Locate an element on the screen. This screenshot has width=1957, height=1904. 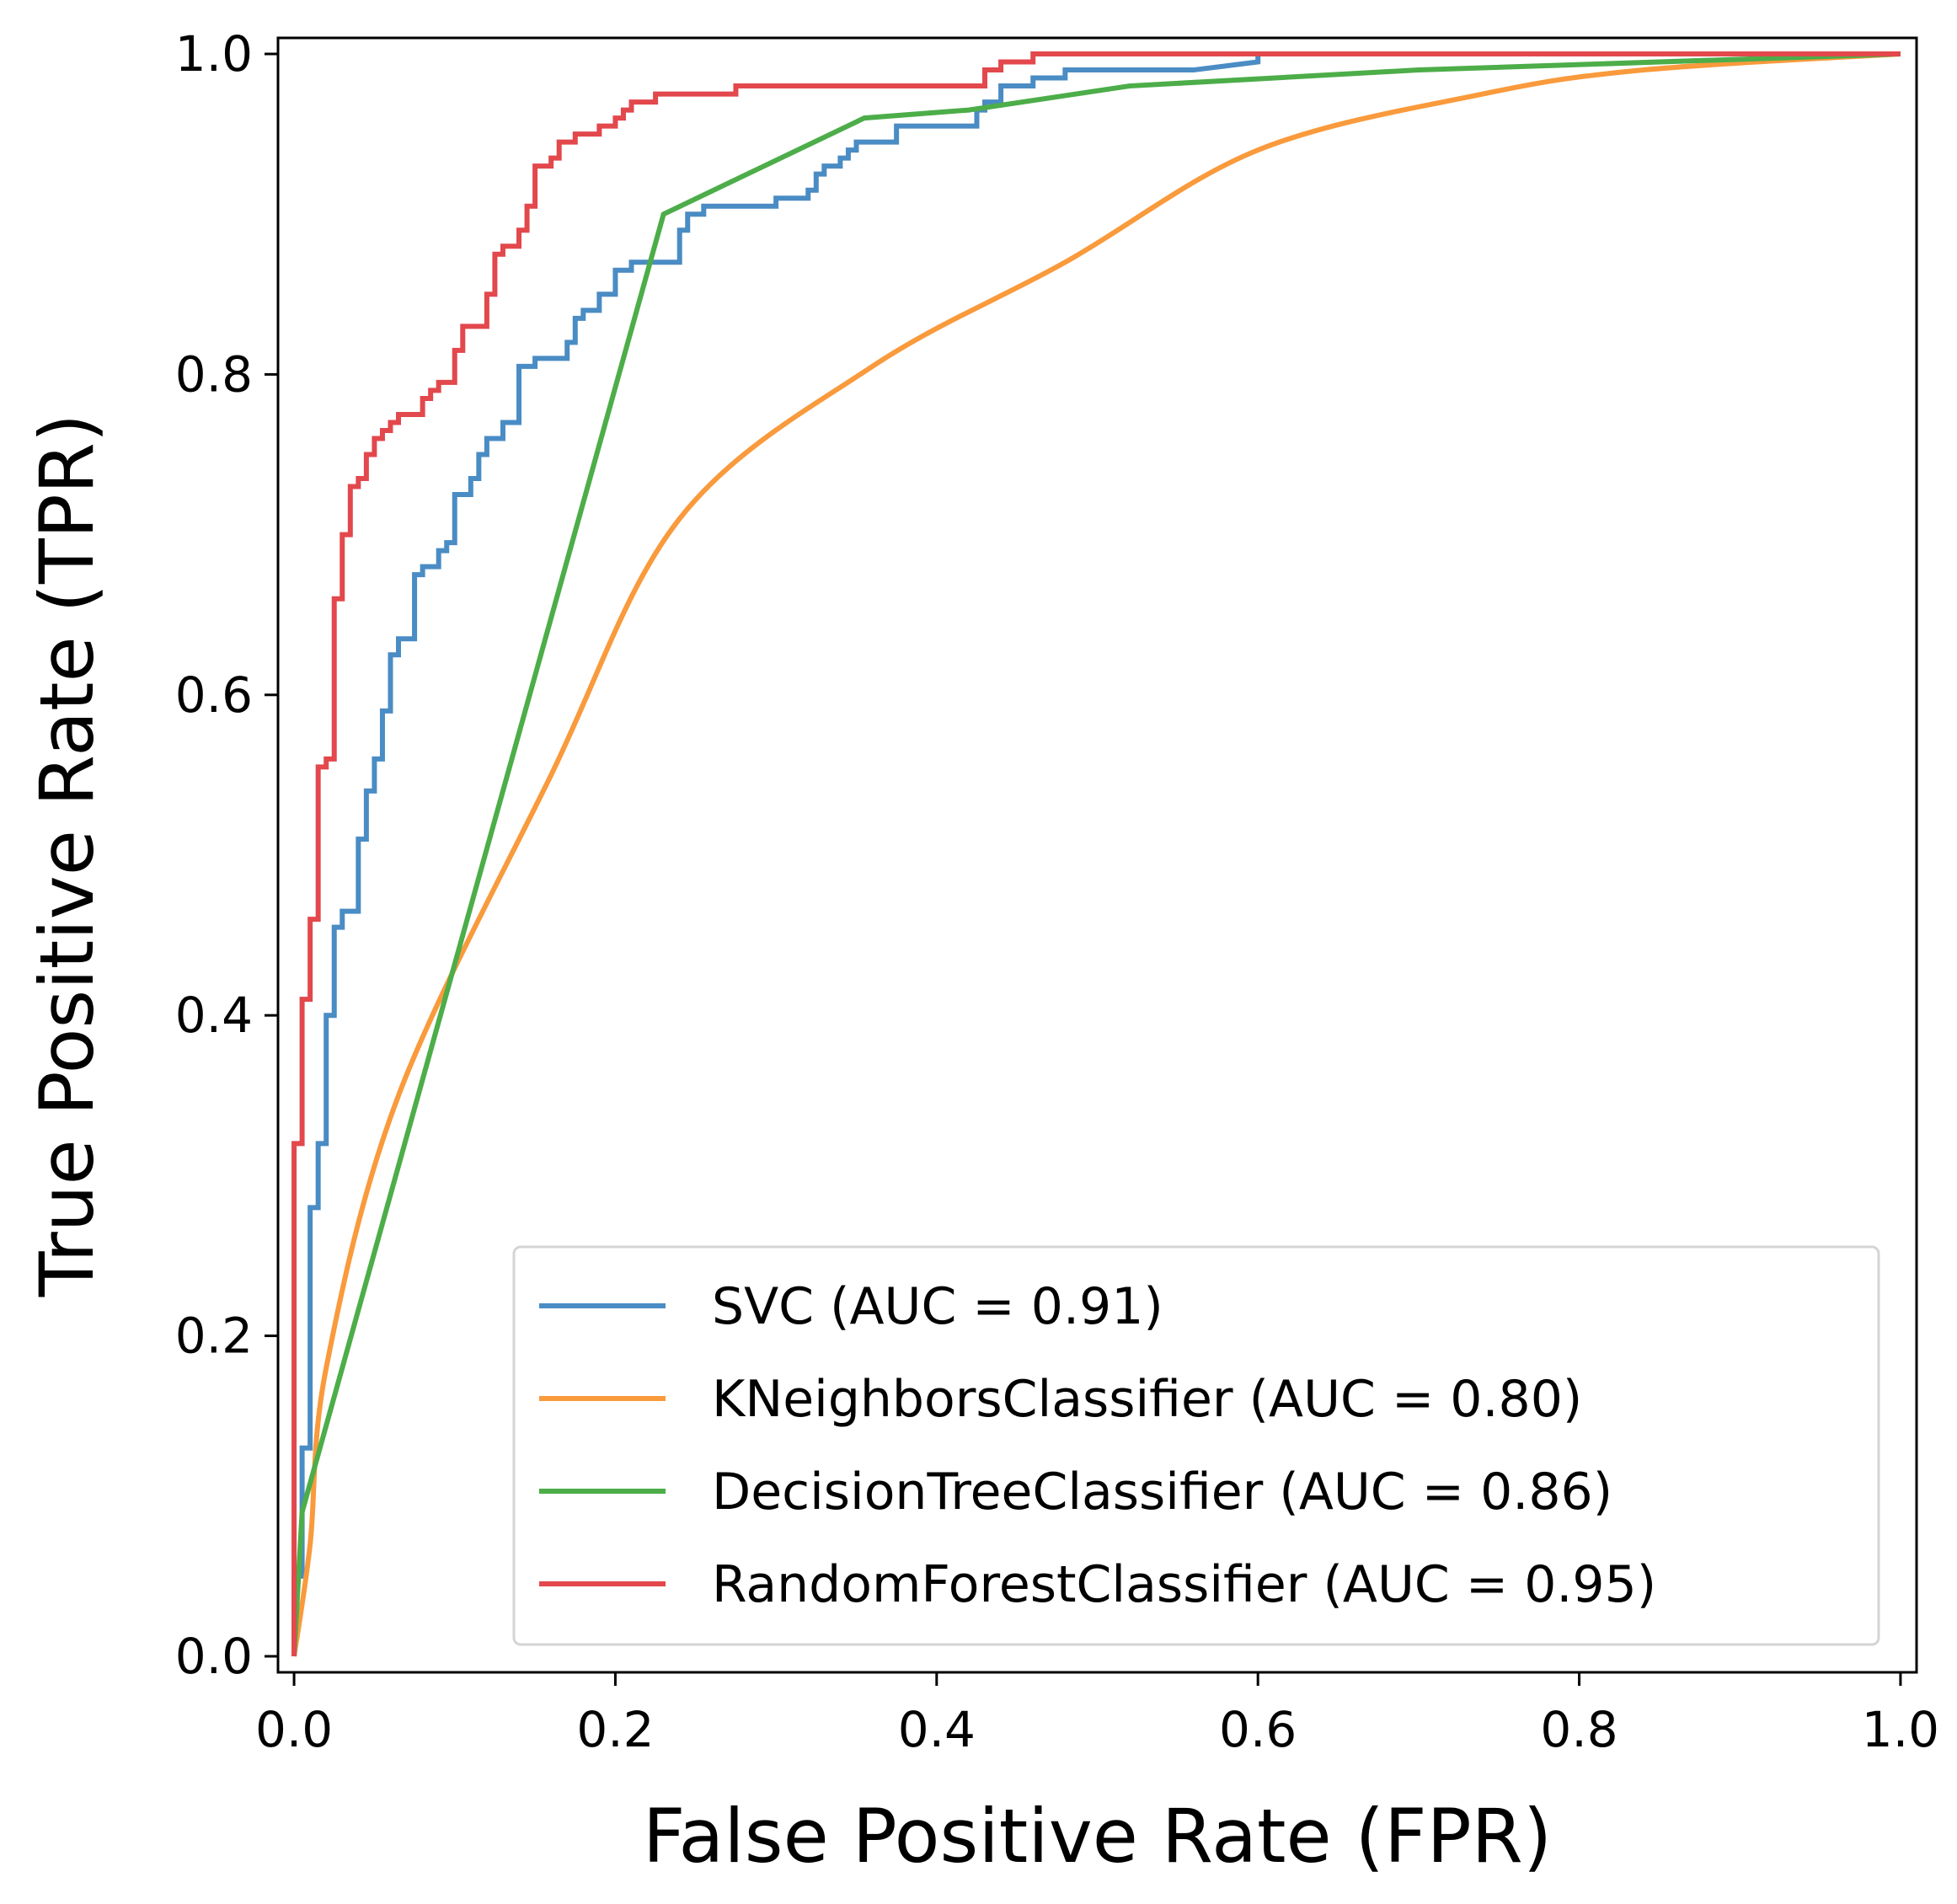
legend-label: KNeighborsClassifier (AUC = 0.80) is located at coordinates (1147, 1399).